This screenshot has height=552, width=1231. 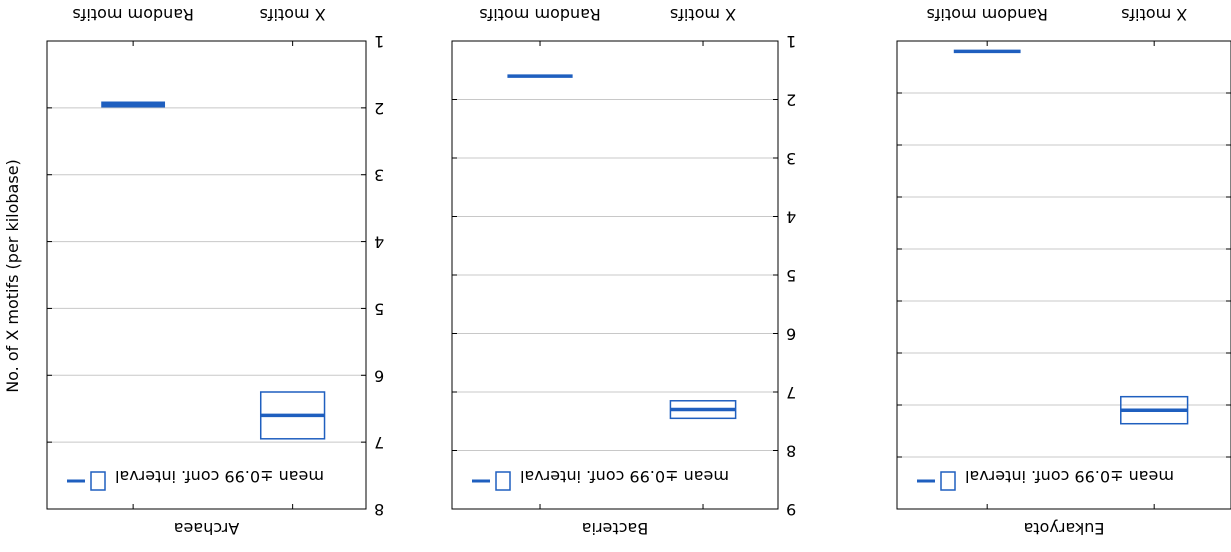 I want to click on panel-title: Archaea, so click(x=207, y=528).